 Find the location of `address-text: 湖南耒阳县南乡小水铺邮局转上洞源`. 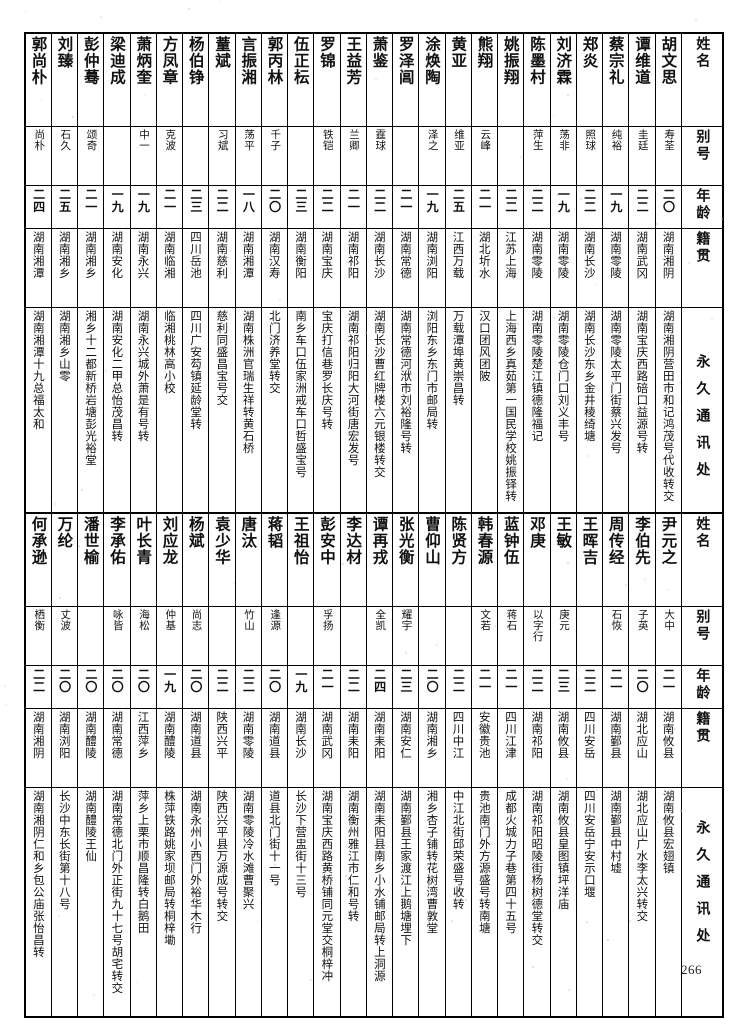

address-text: 湖南耒阳县南乡小水铺邮局转上洞源 is located at coordinates (379, 886).